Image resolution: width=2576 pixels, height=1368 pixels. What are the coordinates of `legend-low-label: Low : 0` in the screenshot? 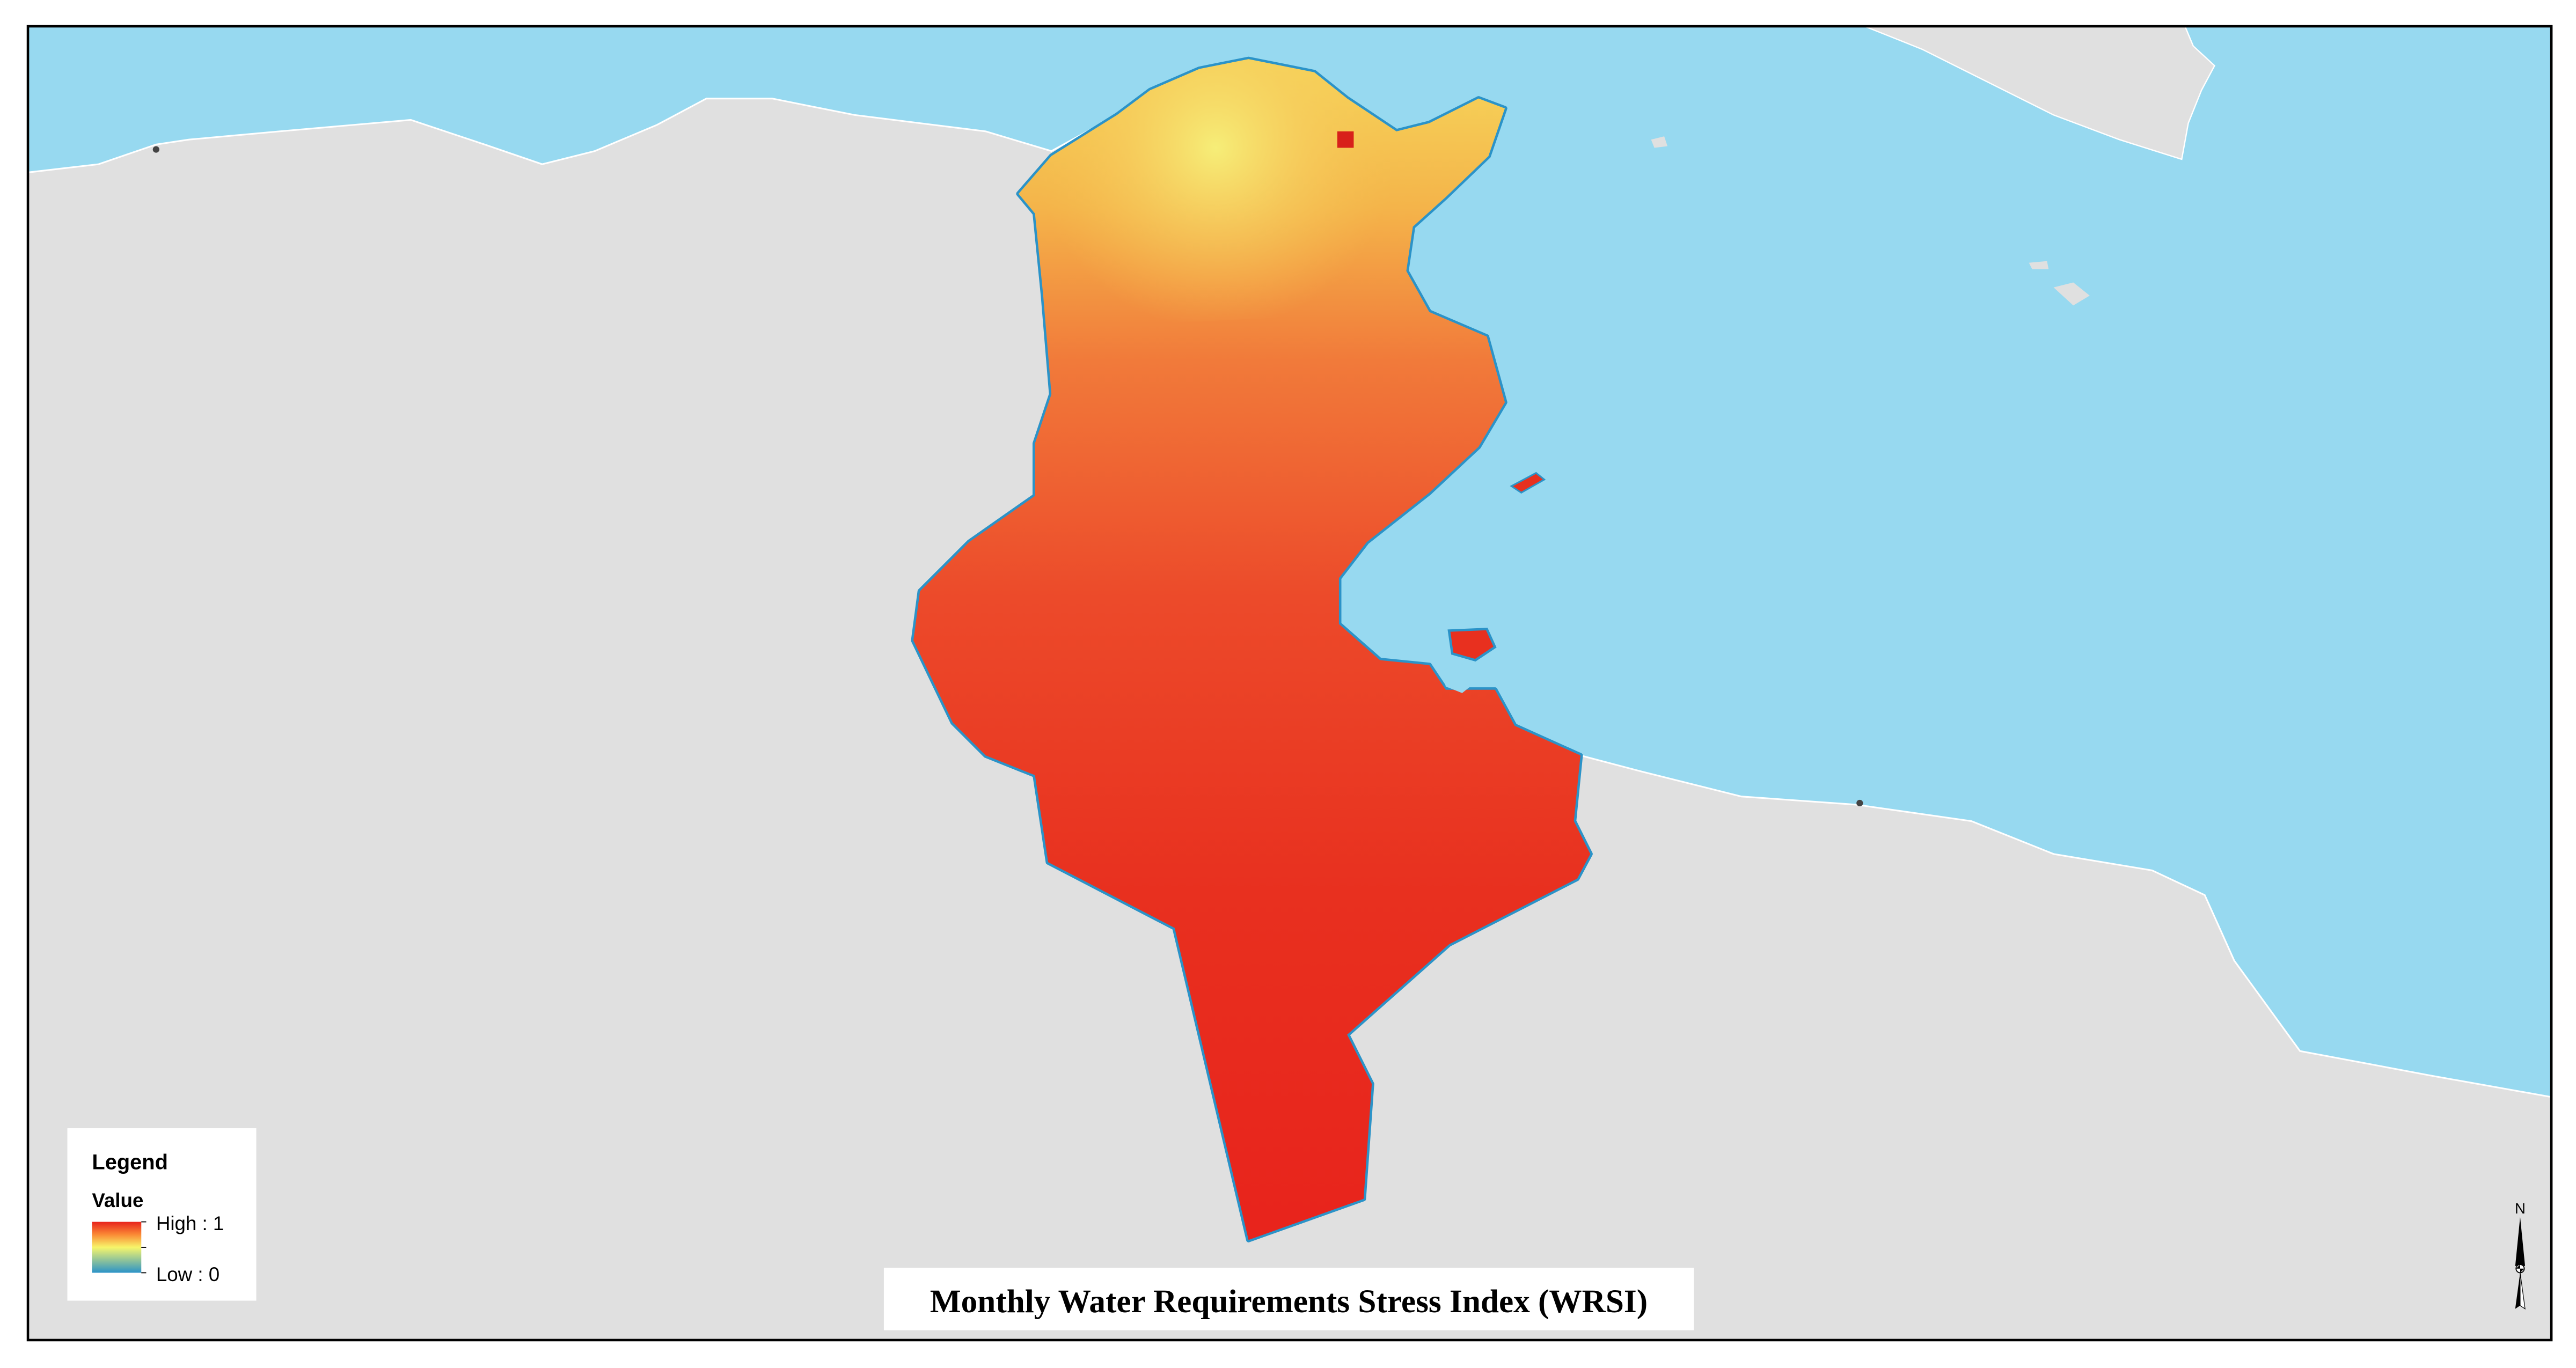 It's located at (187, 1274).